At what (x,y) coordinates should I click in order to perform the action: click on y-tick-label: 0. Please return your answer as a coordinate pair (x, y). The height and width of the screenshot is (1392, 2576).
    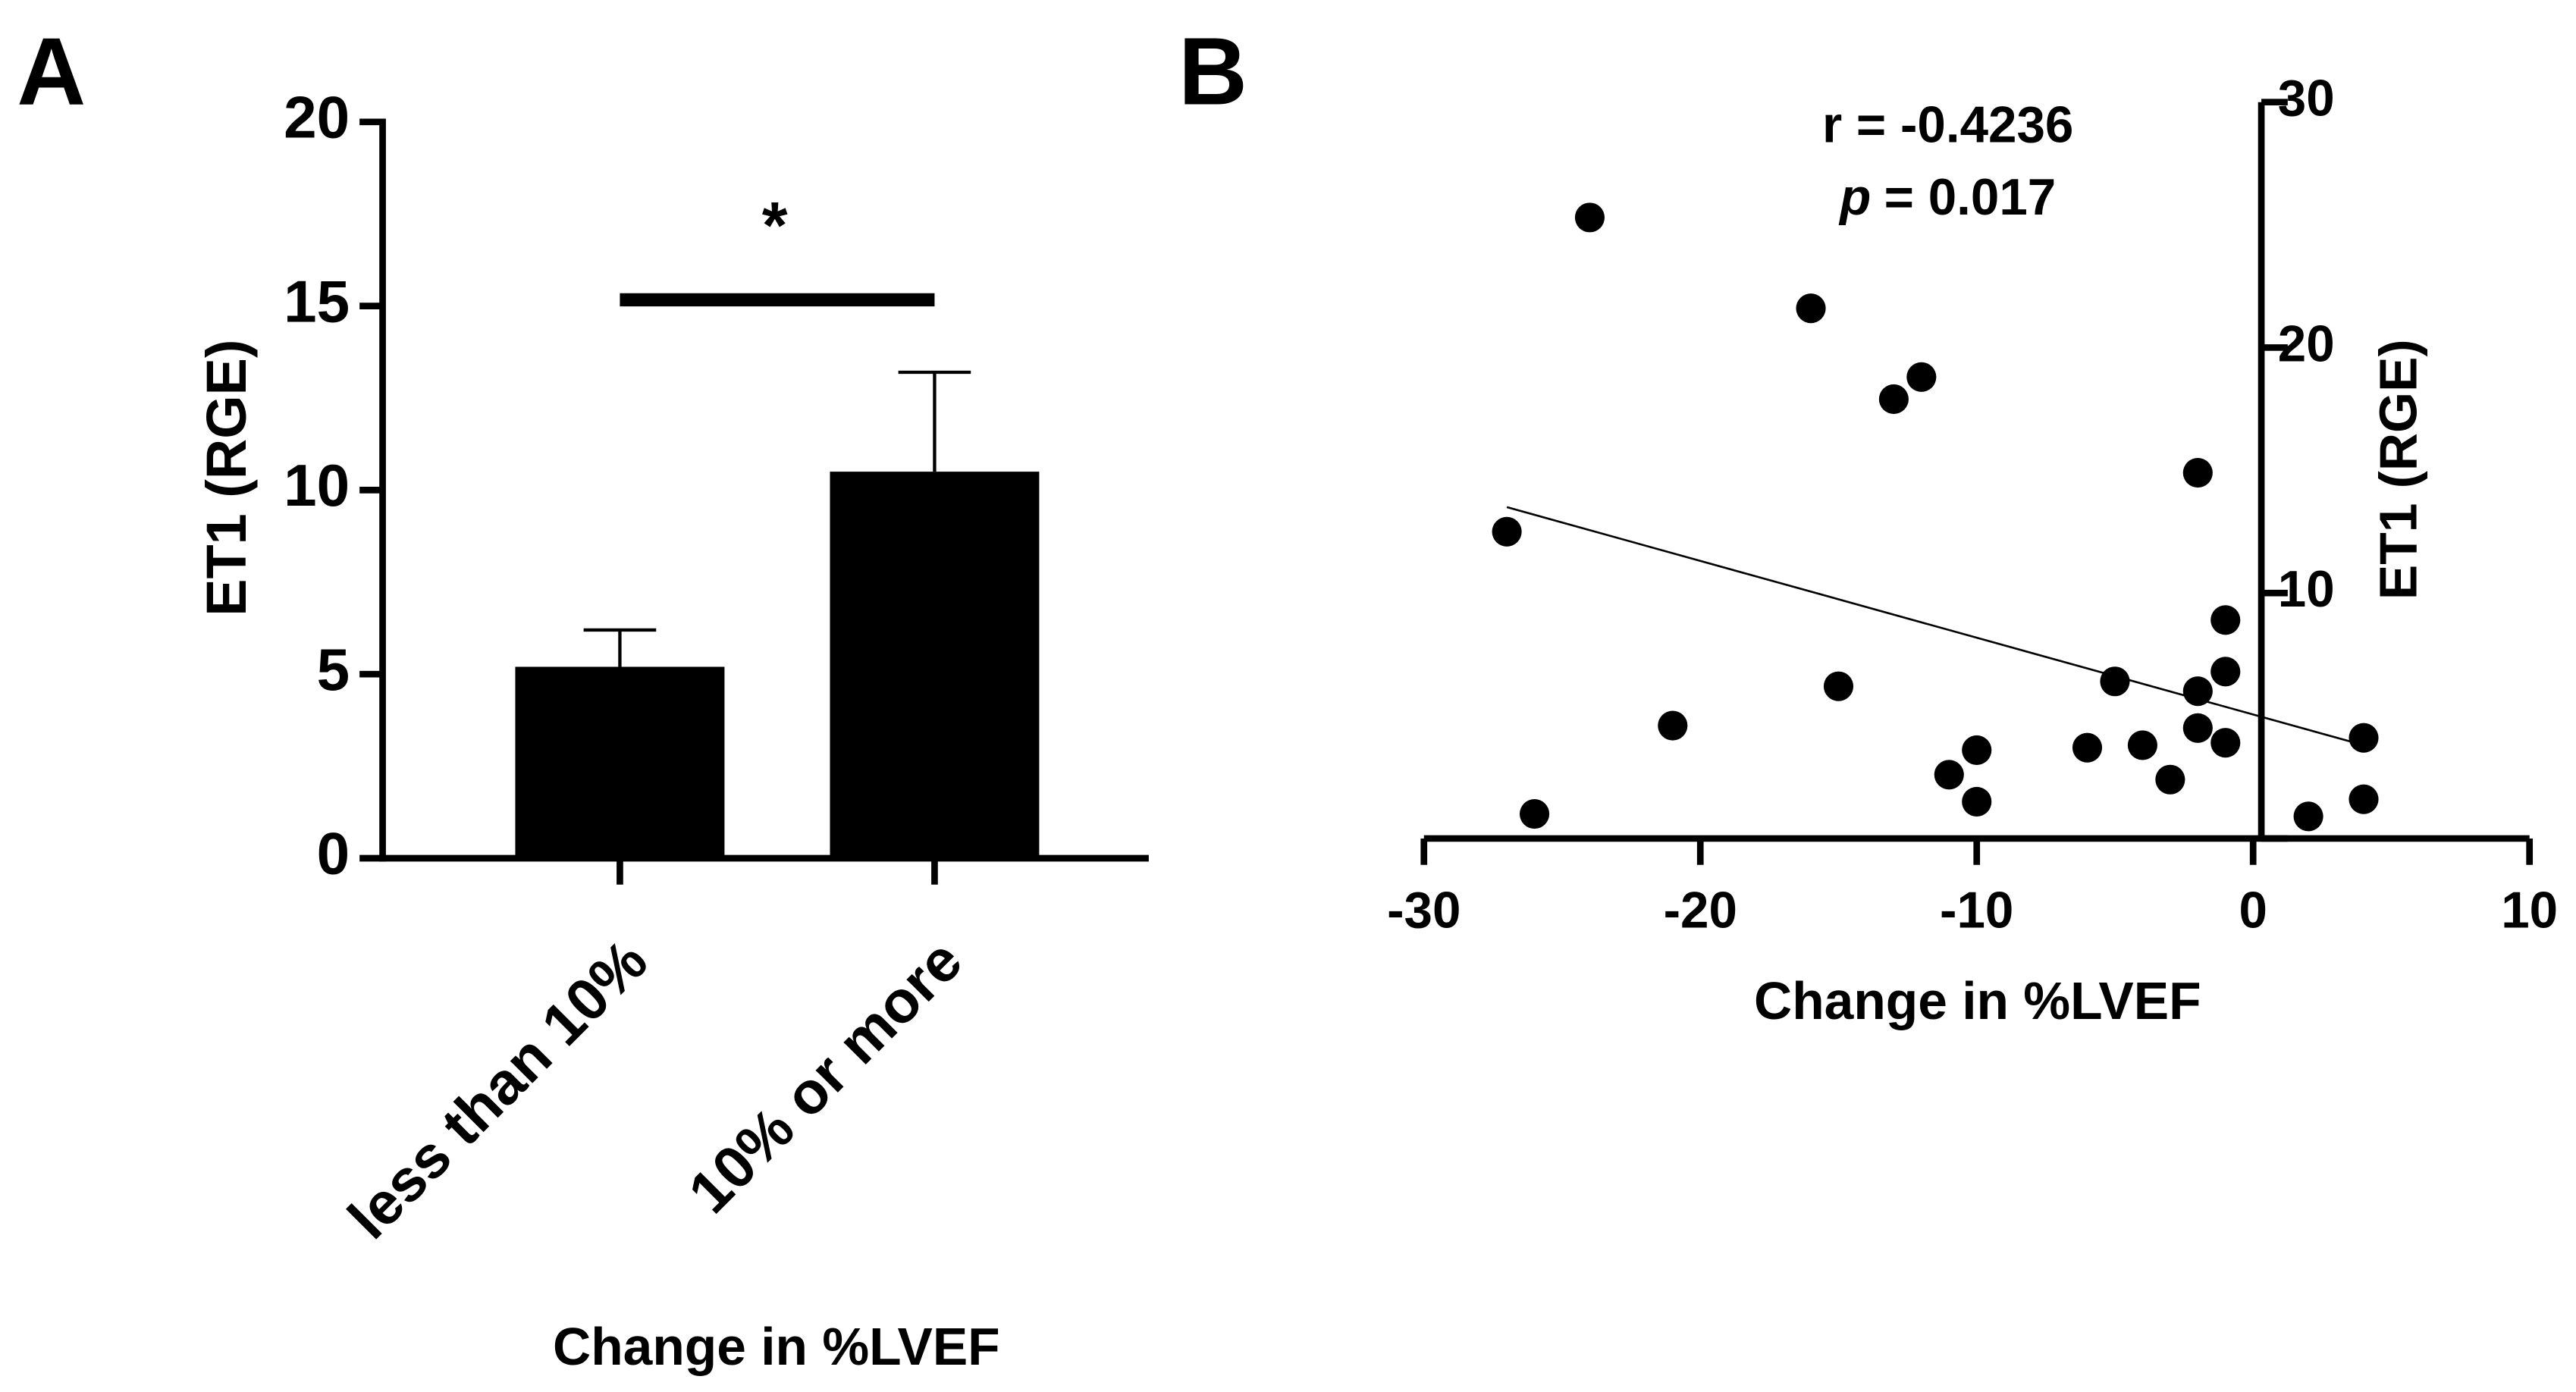
    Looking at the image, I should click on (333, 853).